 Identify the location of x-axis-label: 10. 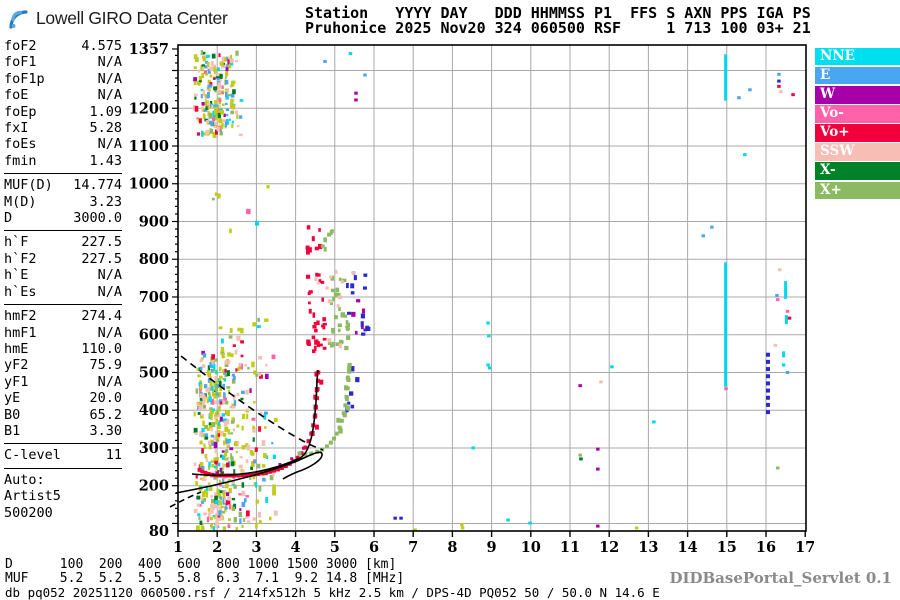
(531, 547).